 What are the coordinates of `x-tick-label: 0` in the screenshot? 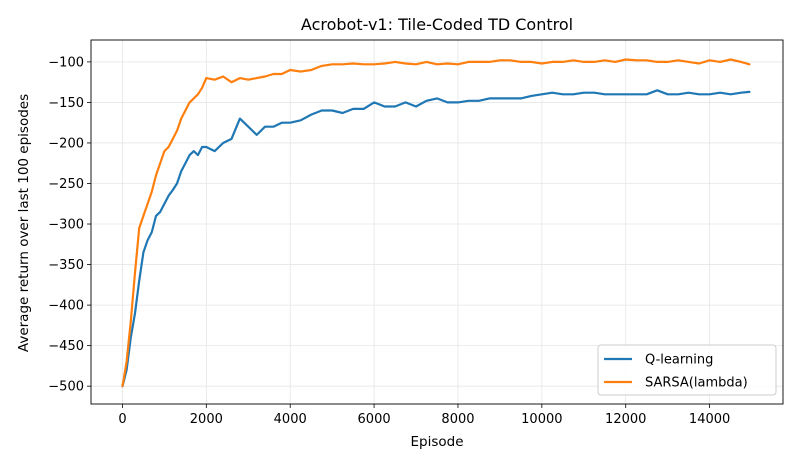 It's located at (122, 419).